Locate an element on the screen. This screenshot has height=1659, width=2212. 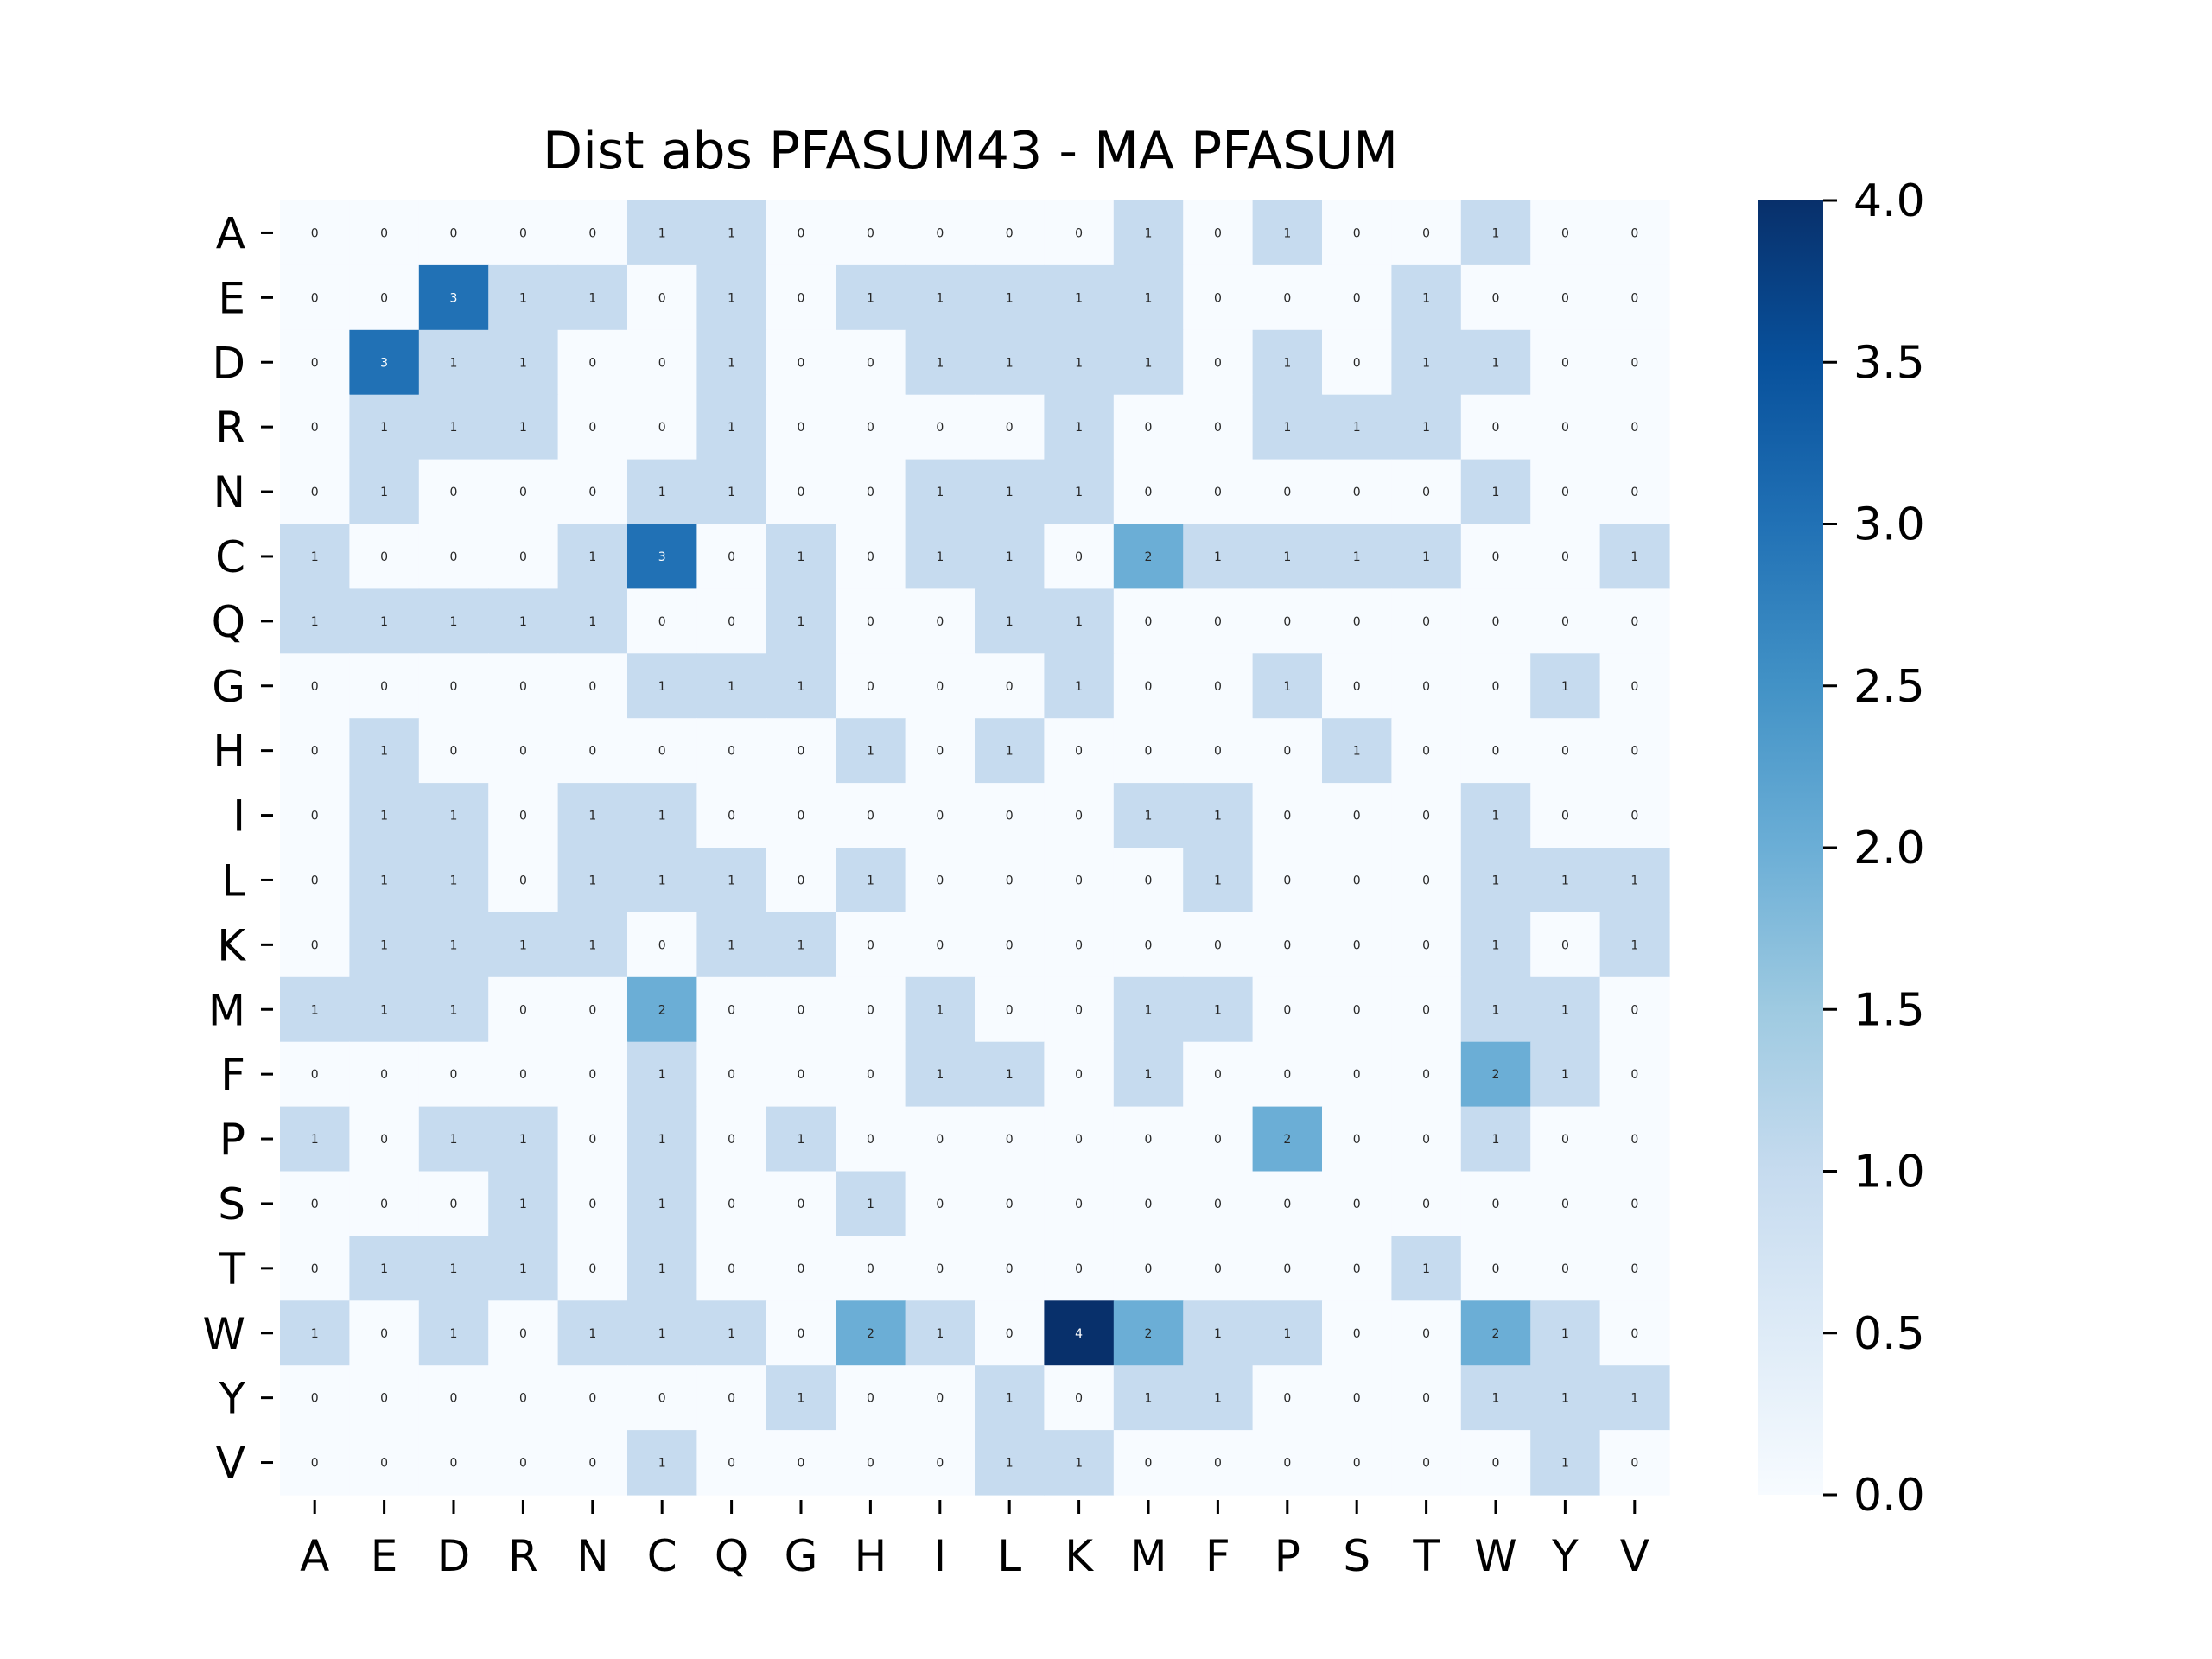
colorbar-tick-label: 2.0 is located at coordinates (1889, 848).